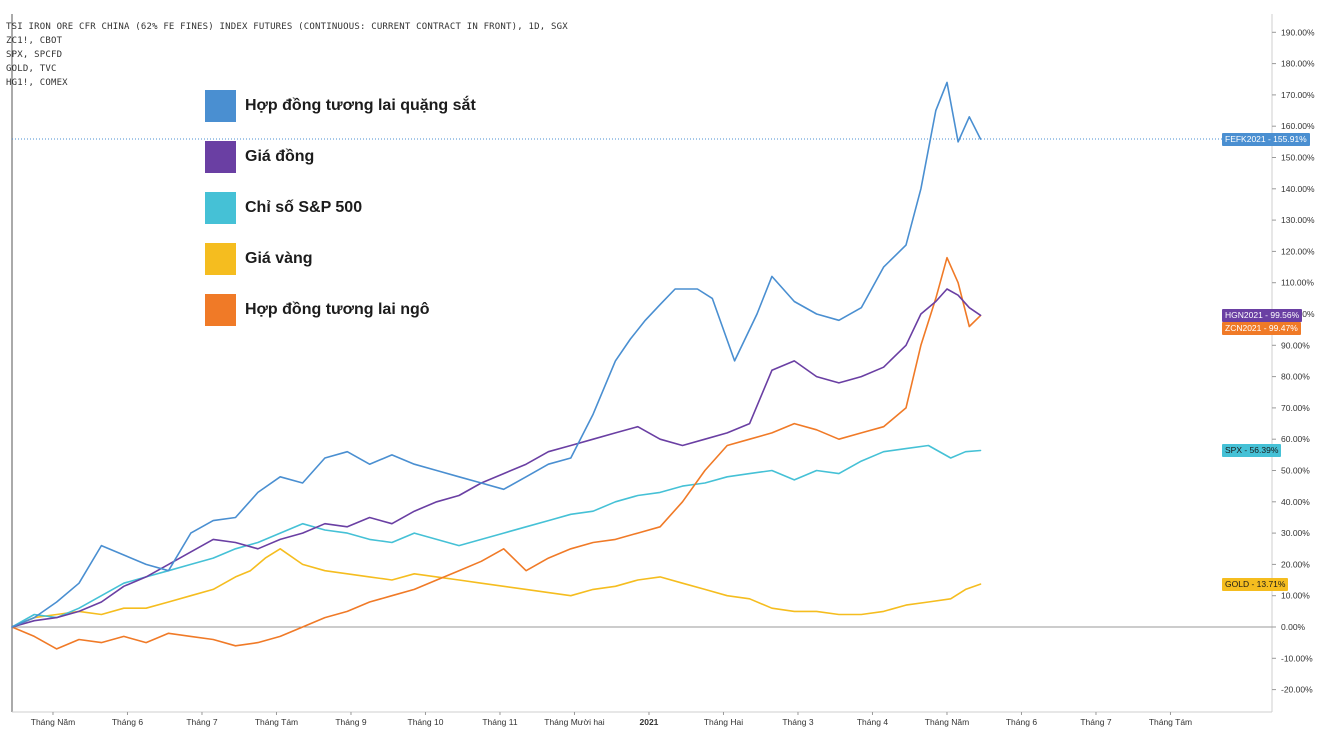 This screenshot has width=1337, height=746. Describe the element at coordinates (34, 55) in the screenshot. I see `header-line: SPX, SPCFD` at that location.